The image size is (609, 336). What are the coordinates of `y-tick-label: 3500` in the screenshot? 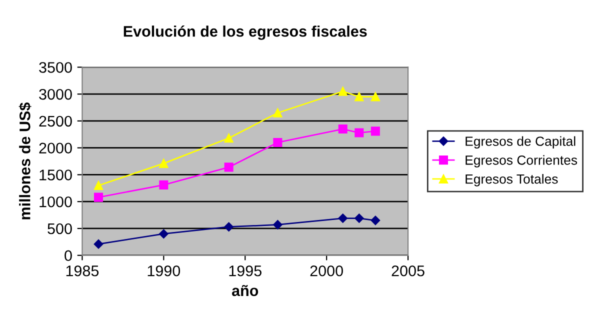 It's located at (55, 67).